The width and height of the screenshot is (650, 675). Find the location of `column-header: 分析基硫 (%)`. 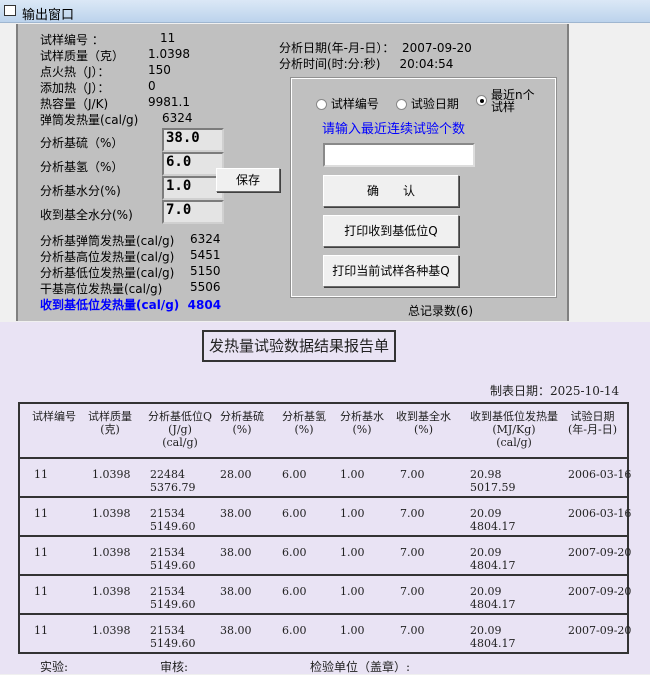

column-header: 分析基硫 (%) is located at coordinates (242, 423).